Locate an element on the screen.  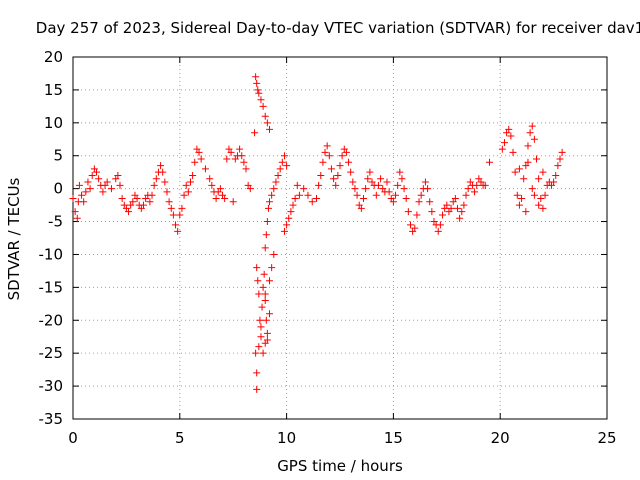
y-tick-label-4: -15 is located at coordinates (51, 287).